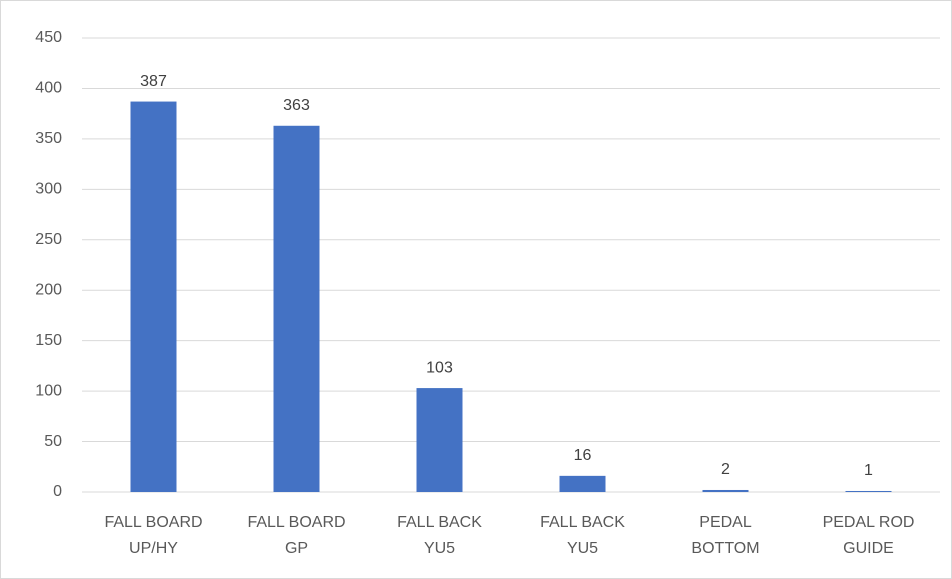  What do you see at coordinates (869, 522) in the screenshot?
I see `x-tick-label: PEDAL ROD` at bounding box center [869, 522].